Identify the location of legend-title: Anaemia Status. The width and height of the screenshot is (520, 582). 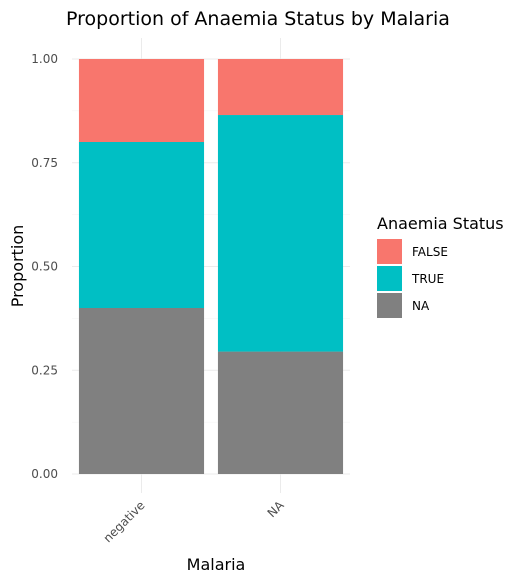
(440, 223).